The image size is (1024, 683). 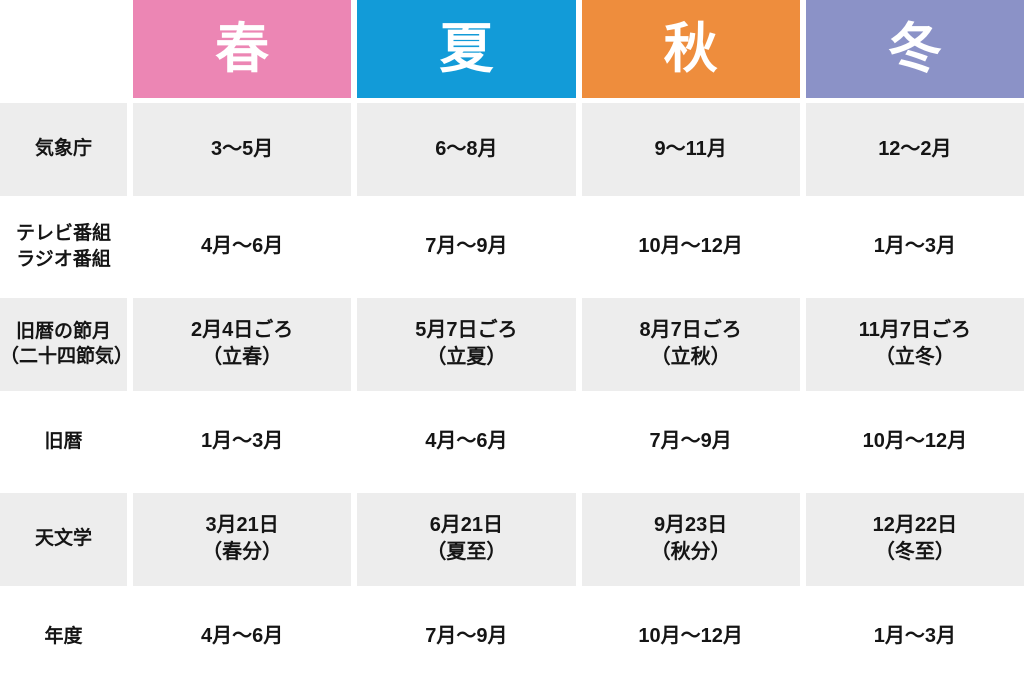 I want to click on row-label-line: テレビ番組, so click(x=63, y=234).